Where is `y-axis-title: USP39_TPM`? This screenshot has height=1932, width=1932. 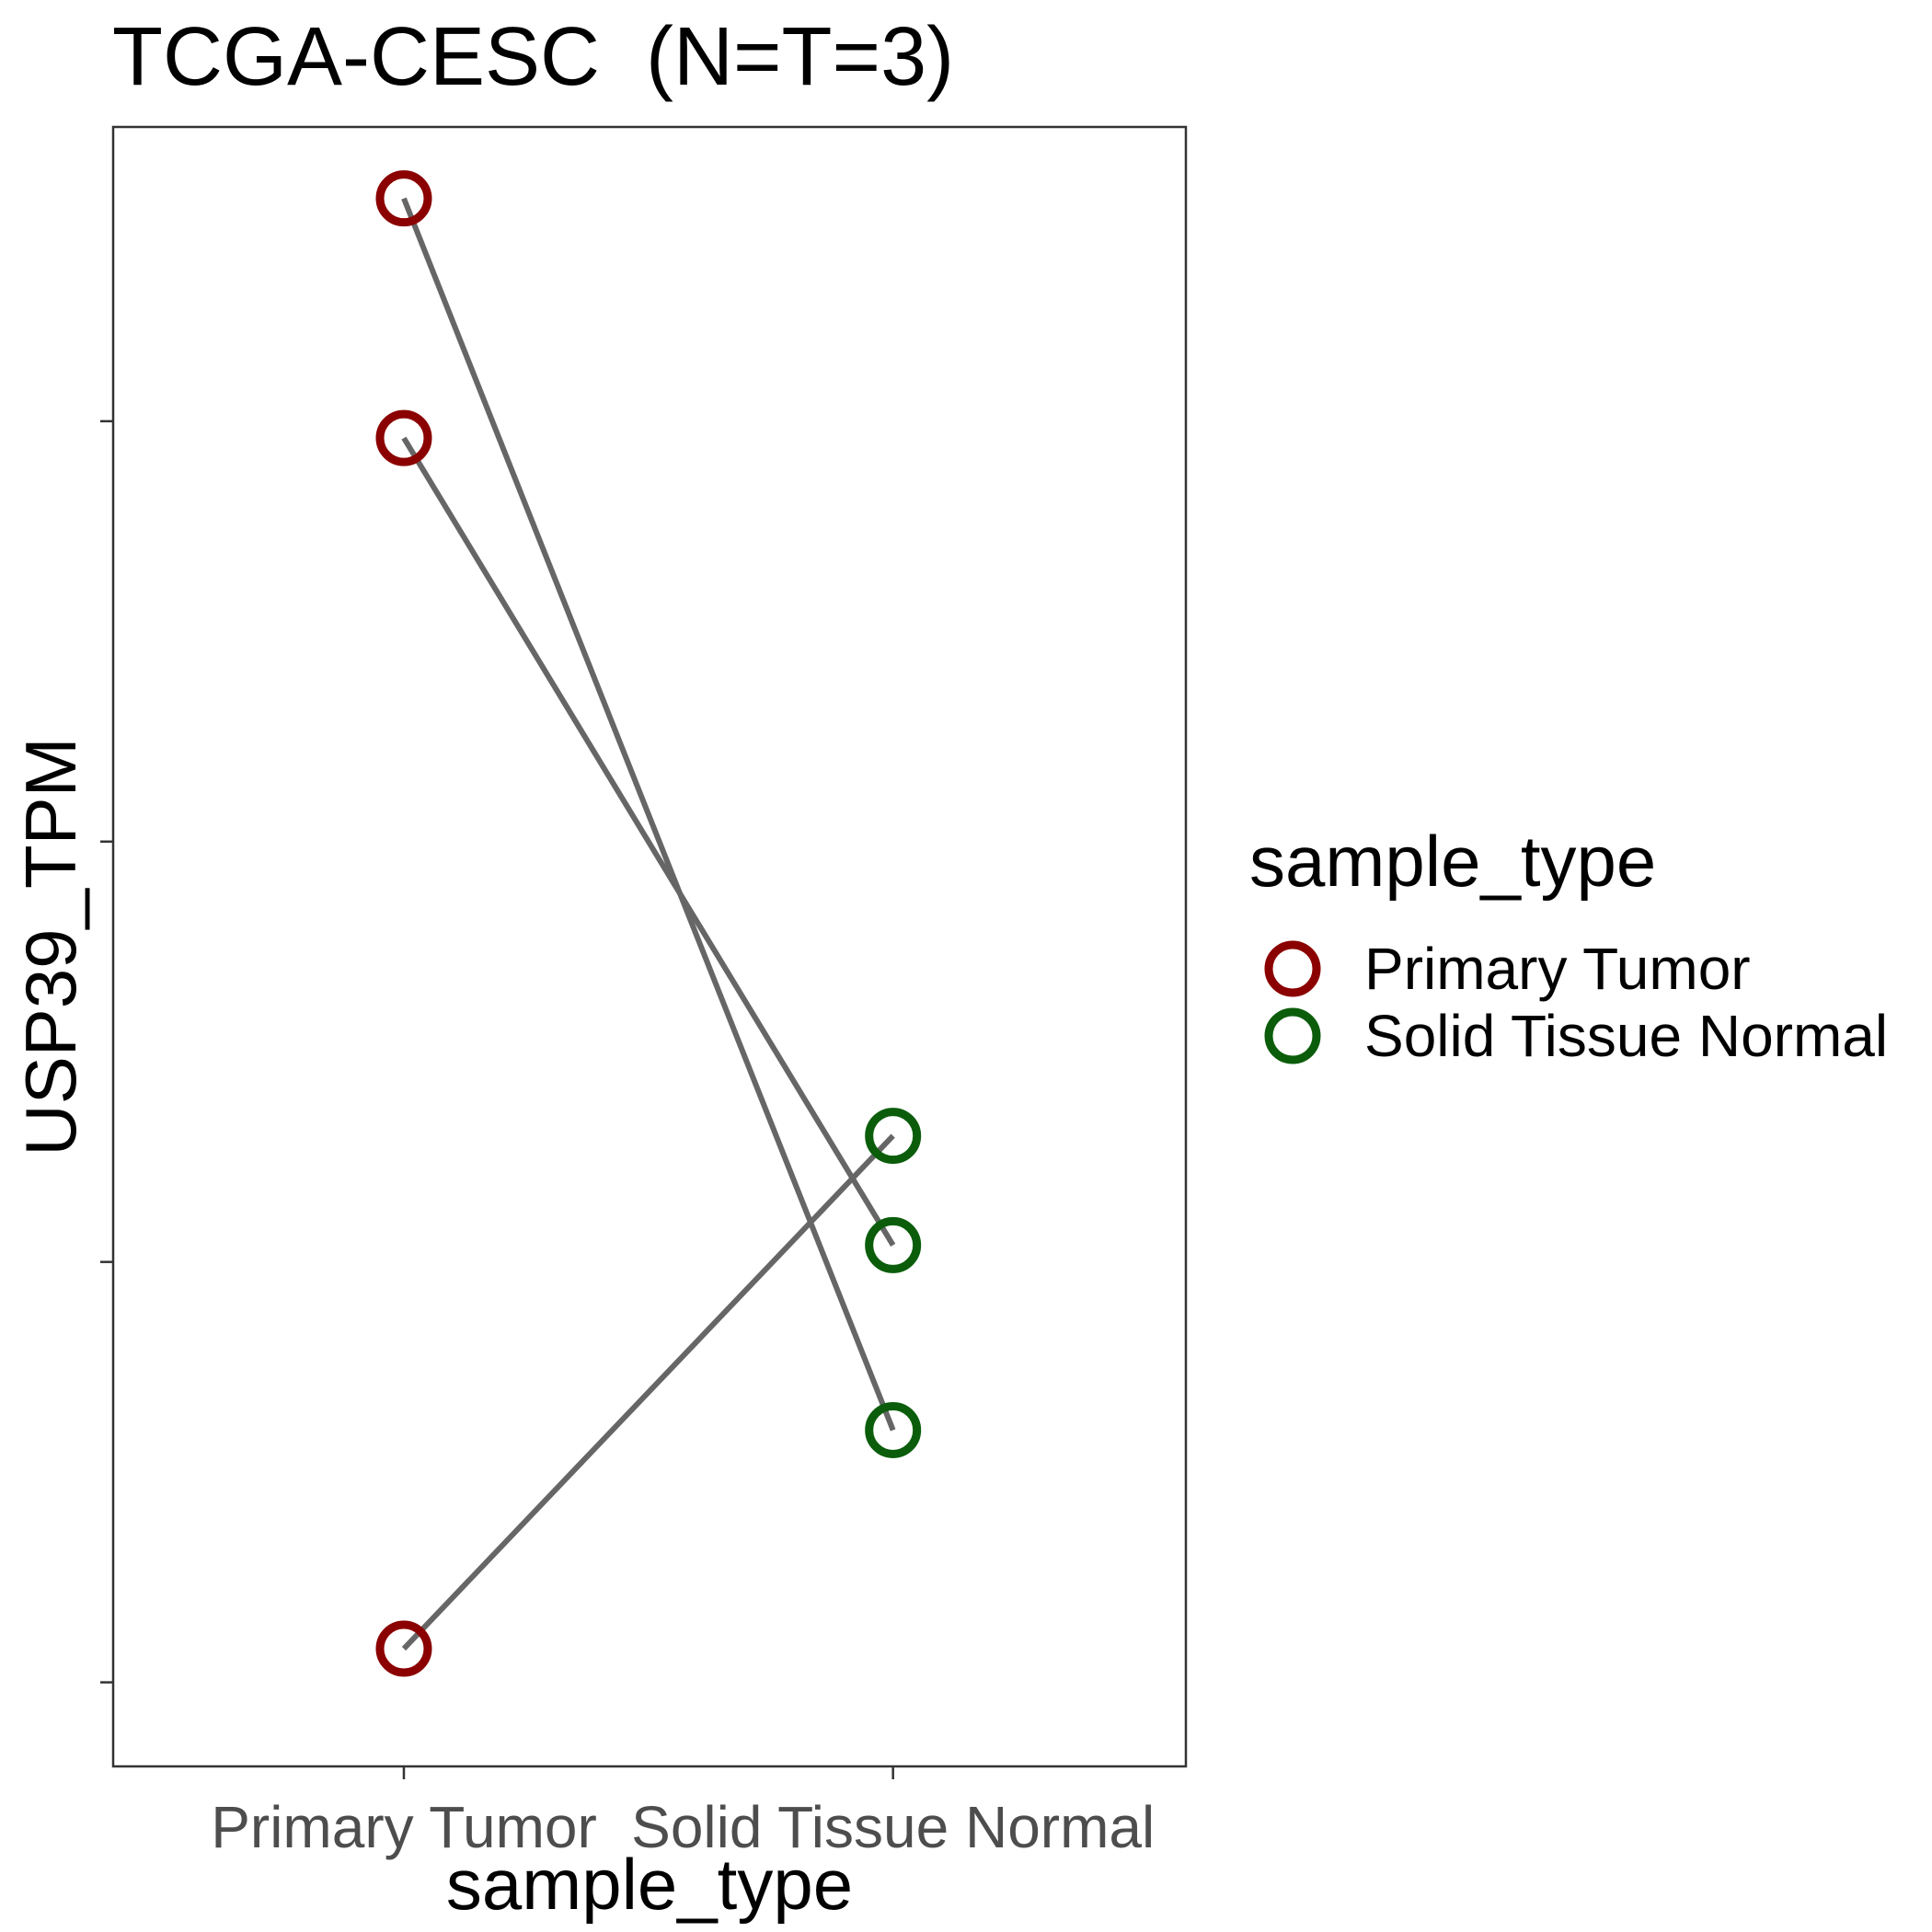
y-axis-title: USP39_TPM is located at coordinates (50, 947).